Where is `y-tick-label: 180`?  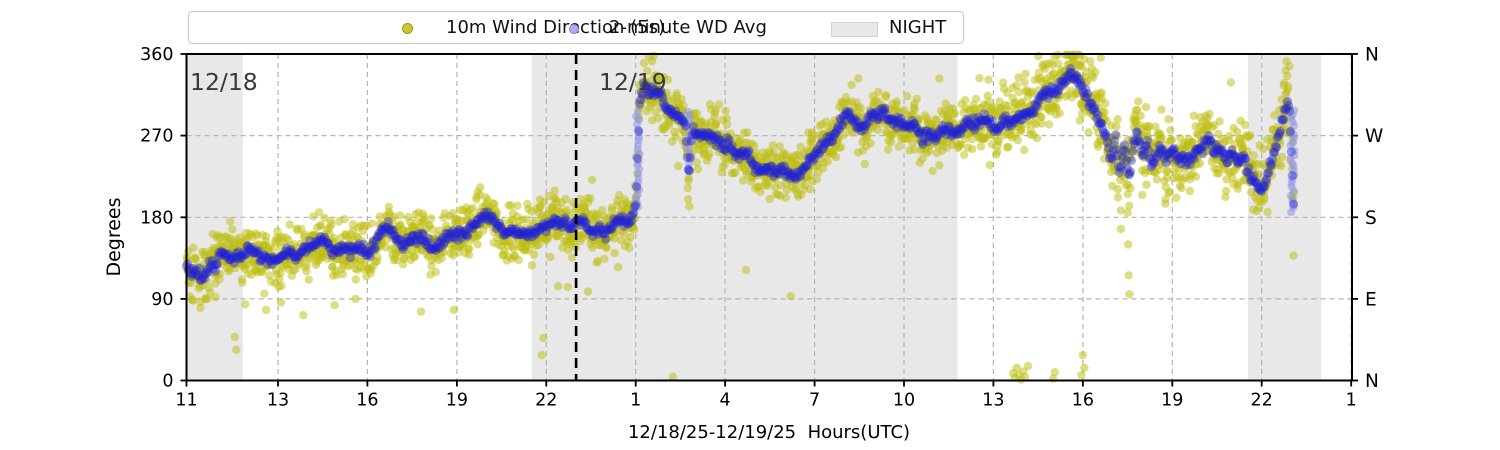
y-tick-label: 180 is located at coordinates (156, 218).